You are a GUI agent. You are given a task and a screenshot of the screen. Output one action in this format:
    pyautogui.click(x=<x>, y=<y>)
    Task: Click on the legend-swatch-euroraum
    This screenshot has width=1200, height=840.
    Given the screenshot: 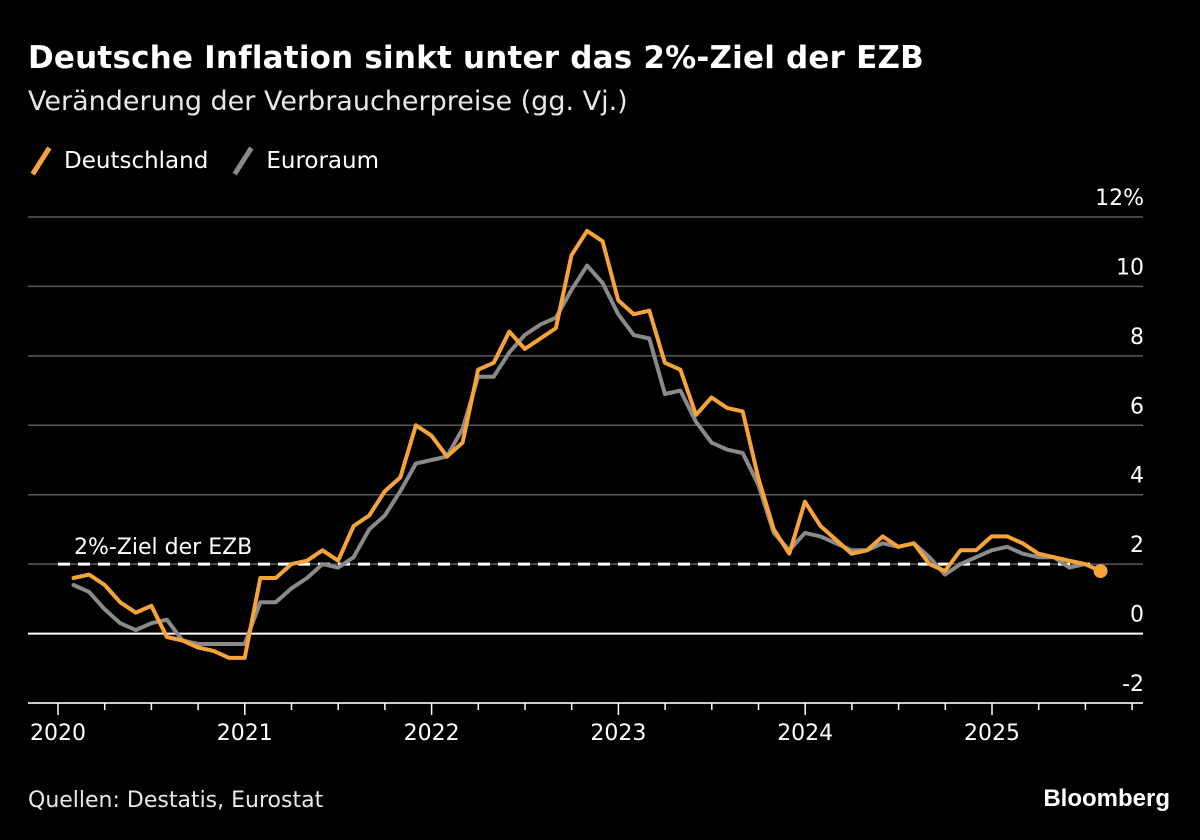 What is the action you would take?
    pyautogui.click(x=243, y=161)
    